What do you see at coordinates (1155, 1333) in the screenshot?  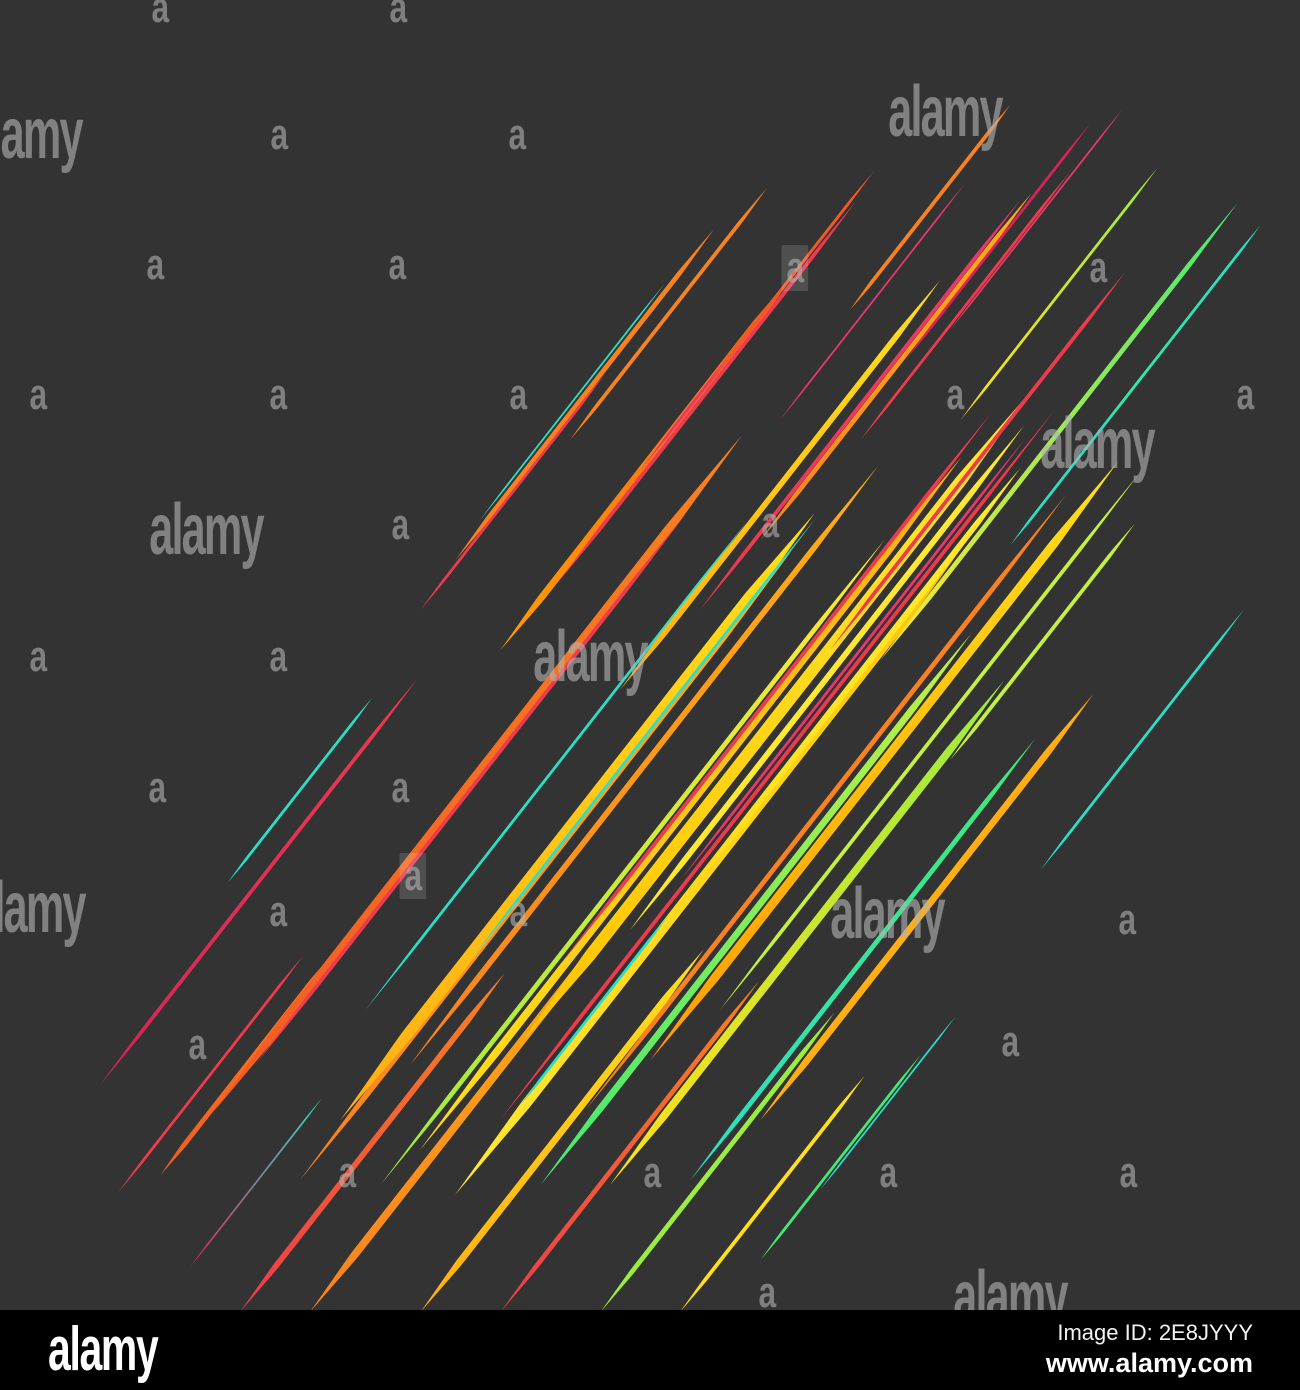 I see `image-id-text: Image ID: 2E8JYYY` at bounding box center [1155, 1333].